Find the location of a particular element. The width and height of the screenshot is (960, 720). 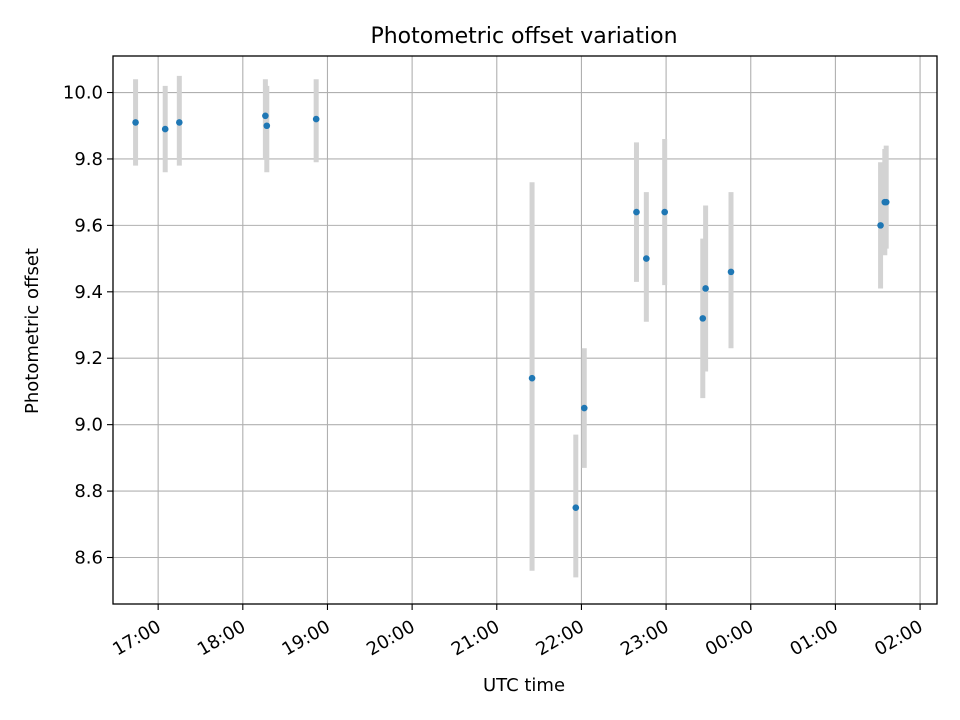

x-axis-label: UTC time is located at coordinates (524, 685).